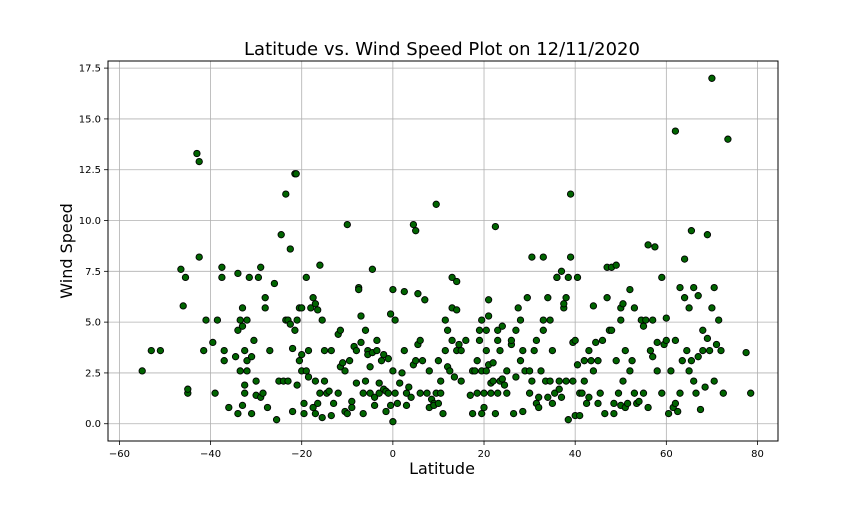  Describe the element at coordinates (93, 424) in the screenshot. I see `y-tick-label: 0.0` at that location.